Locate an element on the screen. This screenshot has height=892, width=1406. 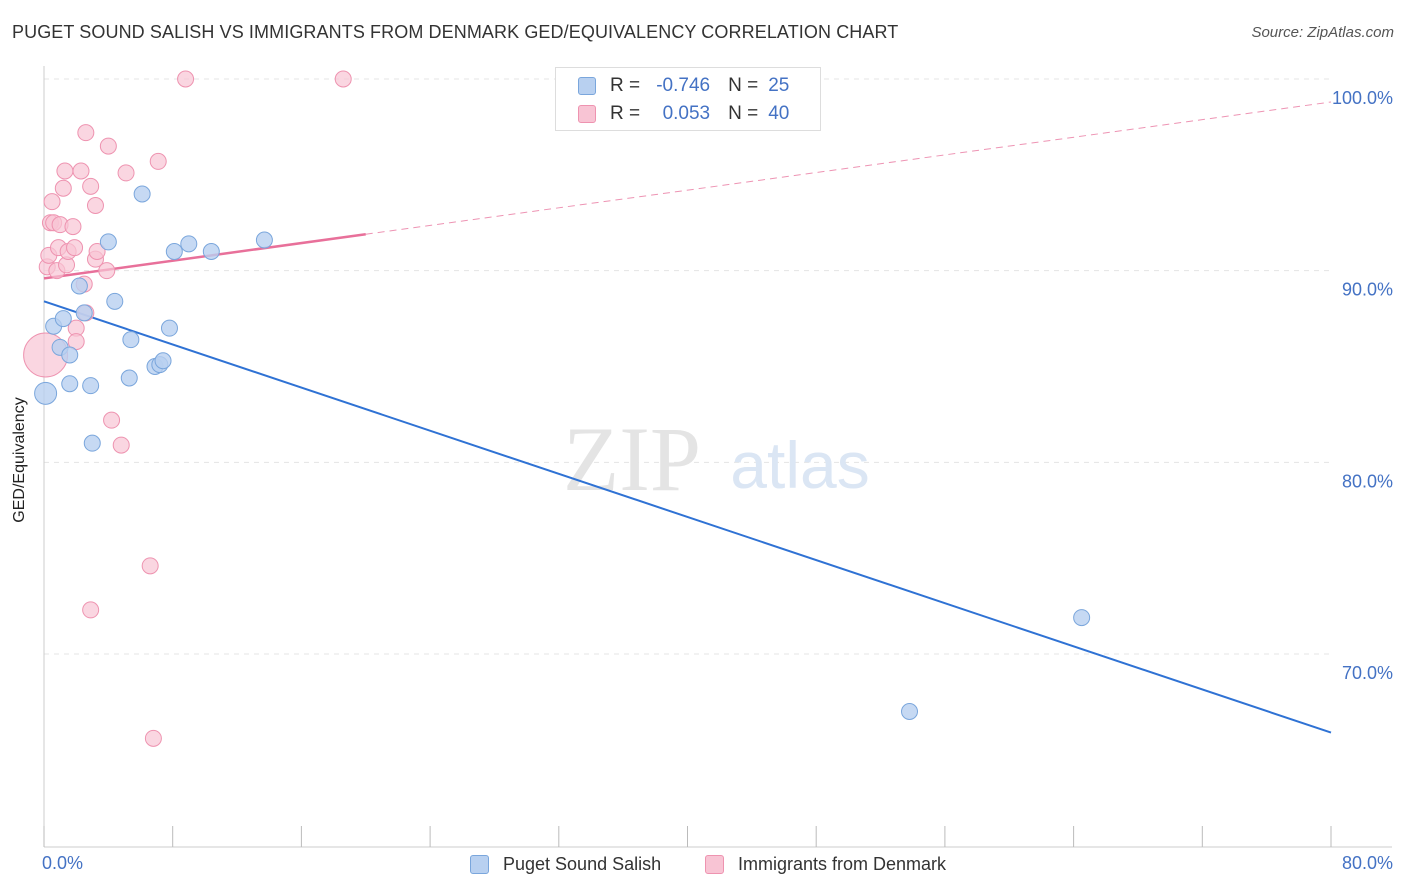
legend-r-value: 0.053 is located at coordinates (686, 113).